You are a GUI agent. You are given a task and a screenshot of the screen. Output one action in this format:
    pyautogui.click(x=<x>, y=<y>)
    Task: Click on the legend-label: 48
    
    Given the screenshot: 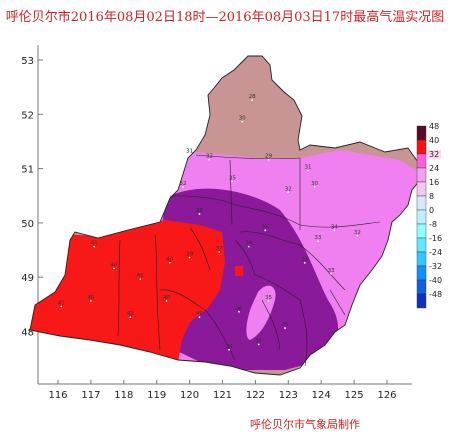 What is the action you would take?
    pyautogui.click(x=434, y=126)
    